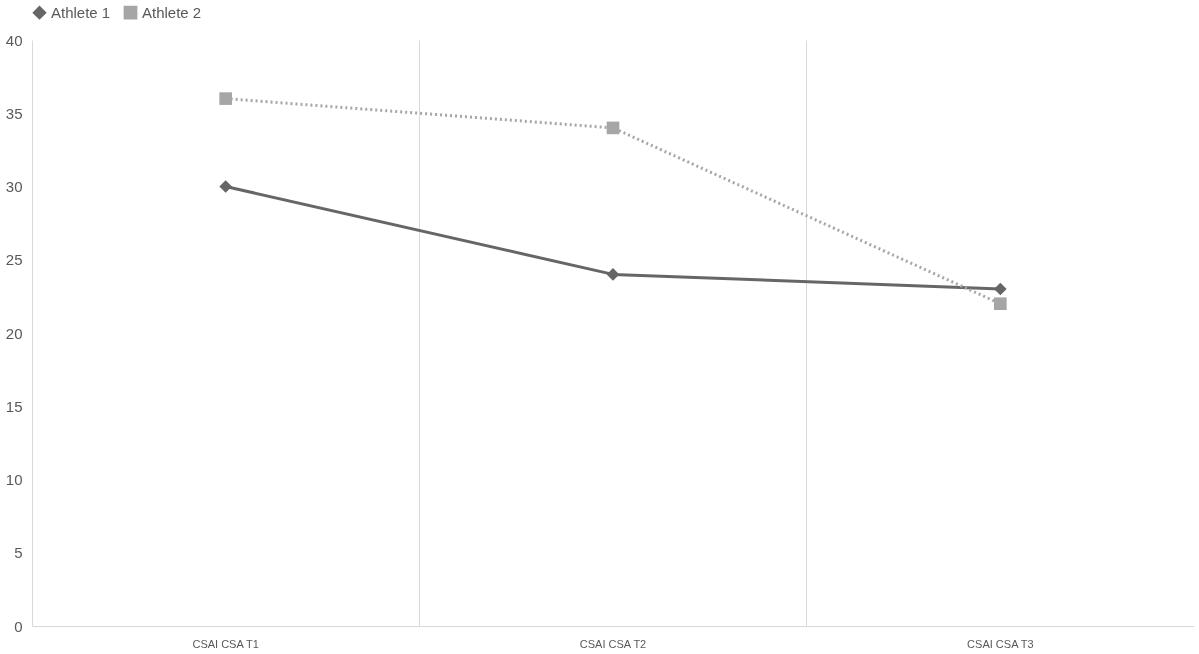 Image resolution: width=1199 pixels, height=654 pixels. I want to click on legend-label: Athlete 2, so click(172, 12).